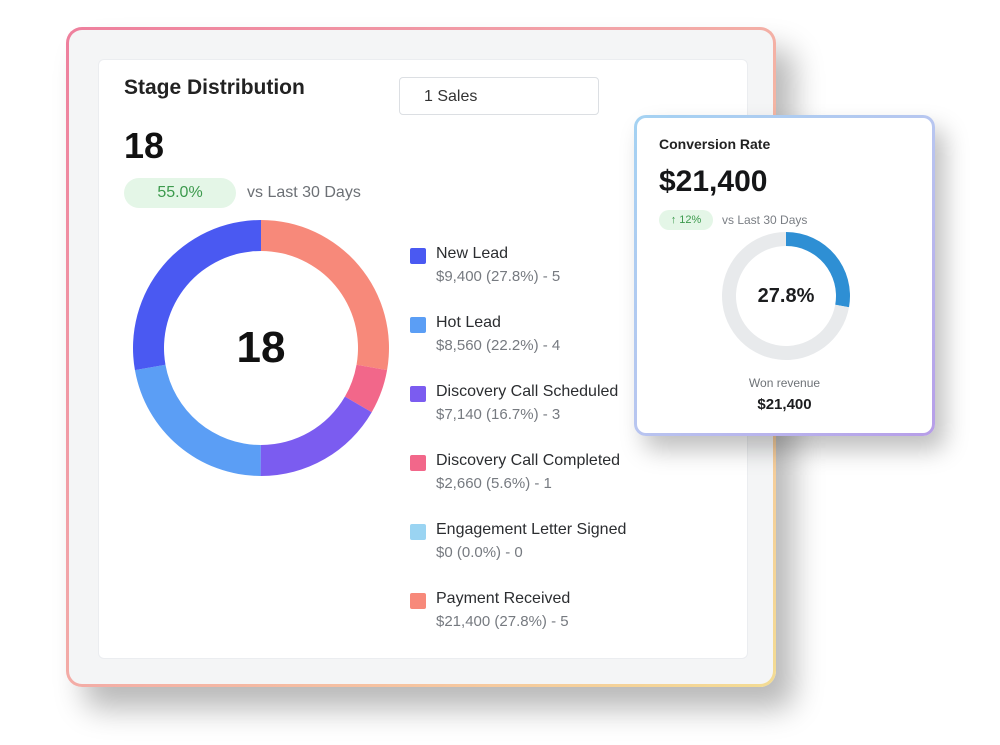 This screenshot has width=1000, height=745. I want to click on won-revenue-label: Won revenue, so click(784, 383).